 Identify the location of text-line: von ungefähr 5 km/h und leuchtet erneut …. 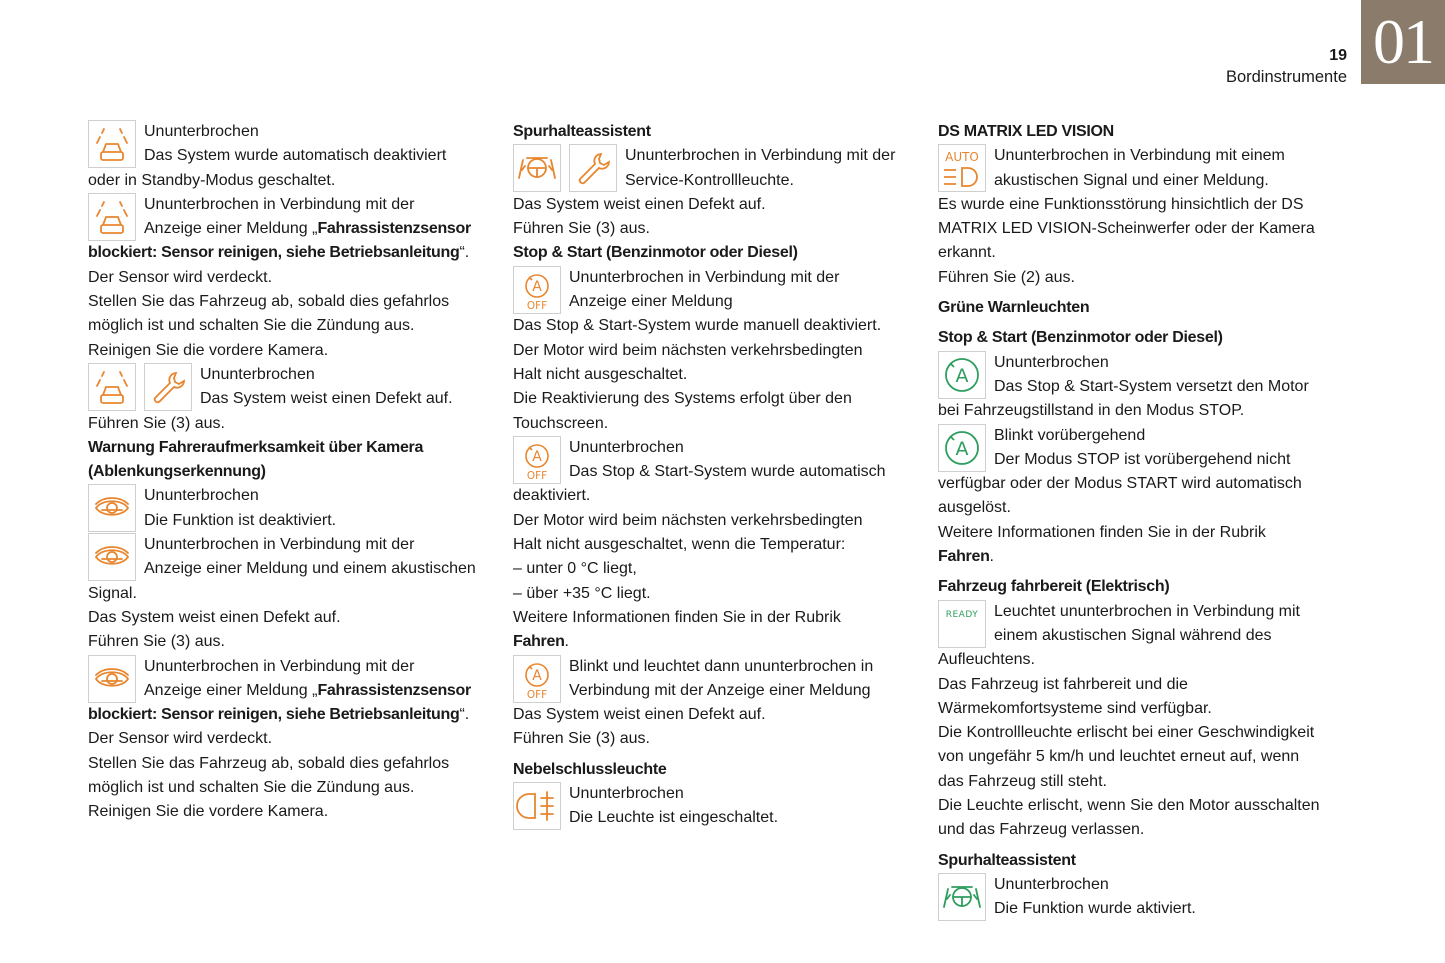
(1119, 757).